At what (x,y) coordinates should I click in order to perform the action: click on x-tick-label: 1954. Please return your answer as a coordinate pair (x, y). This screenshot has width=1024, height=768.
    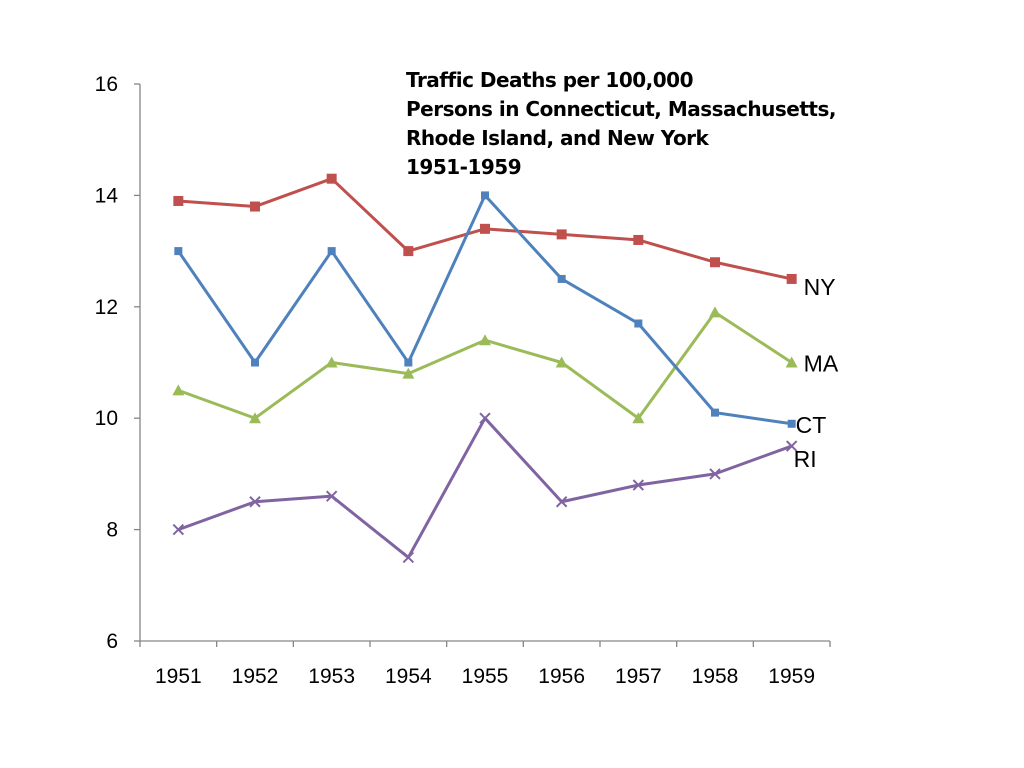
    Looking at the image, I should click on (408, 676).